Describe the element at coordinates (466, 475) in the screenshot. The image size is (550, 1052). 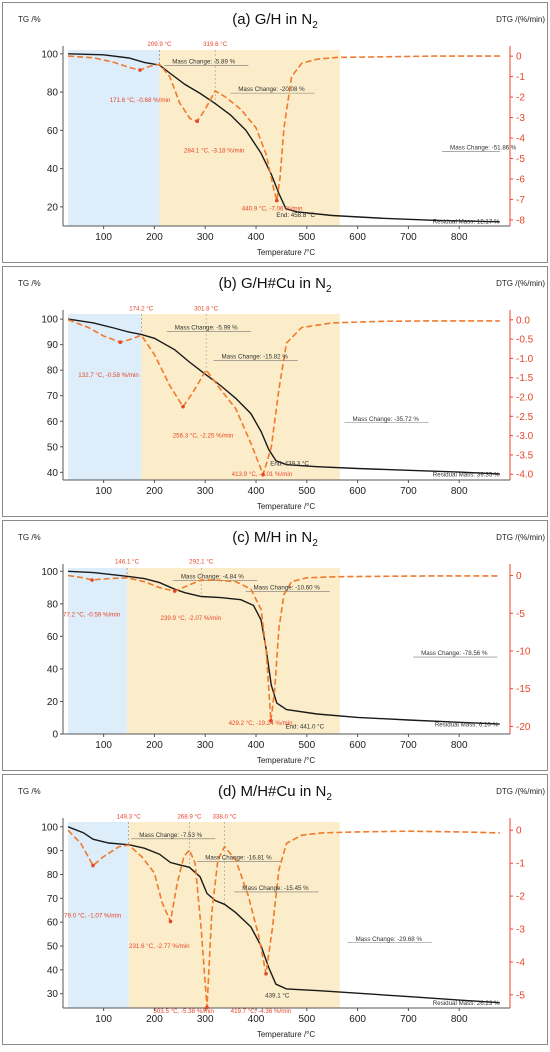
I see `annotation-label: Residual Mass: 39.35 %` at that location.